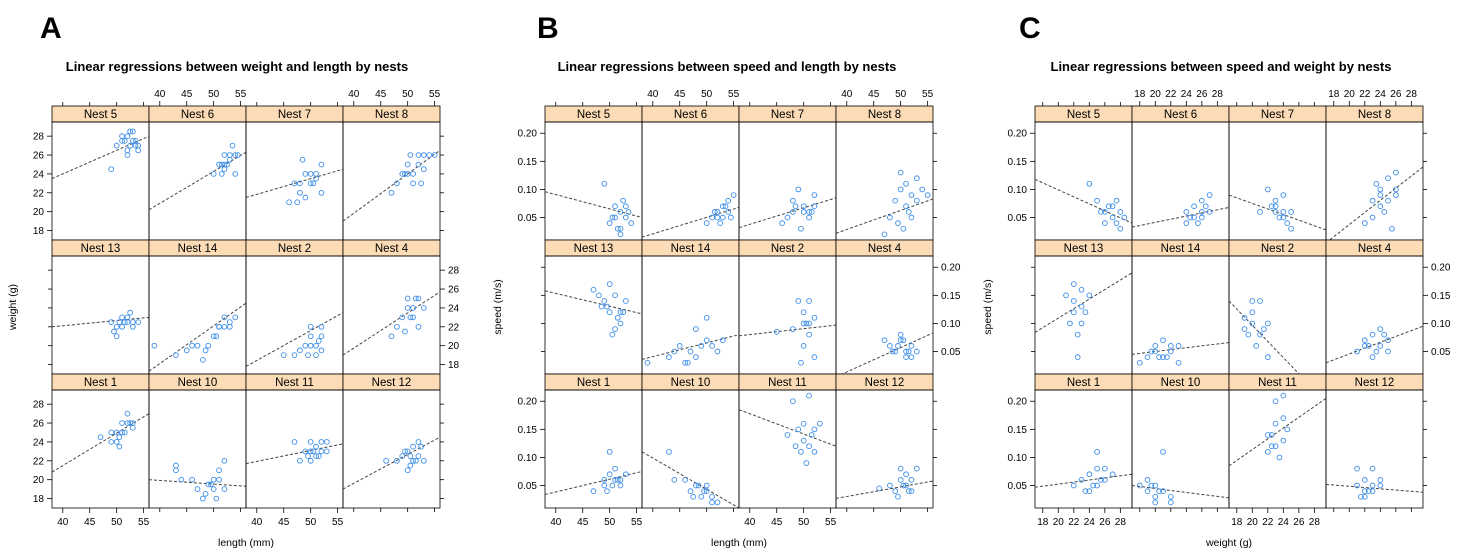  I want to click on panel-letter: C, so click(1030, 28).